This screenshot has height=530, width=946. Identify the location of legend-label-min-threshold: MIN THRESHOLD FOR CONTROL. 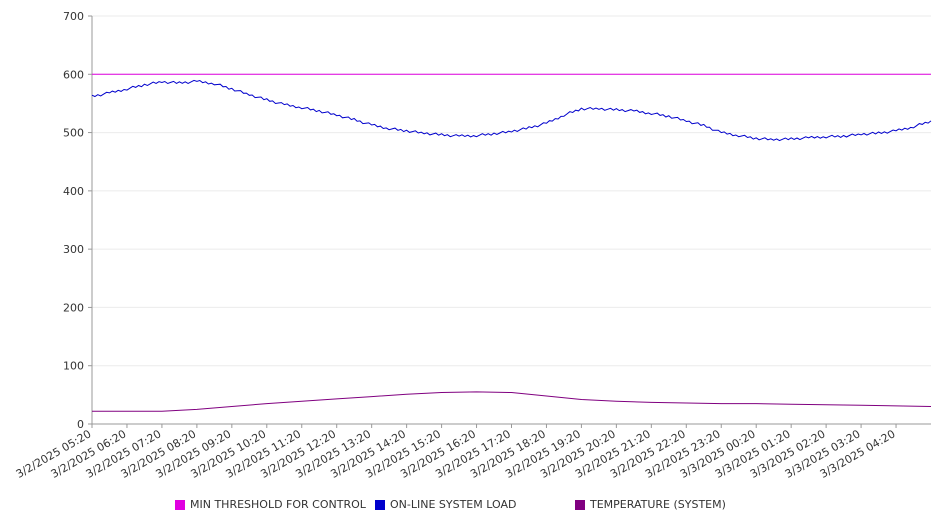
(278, 504).